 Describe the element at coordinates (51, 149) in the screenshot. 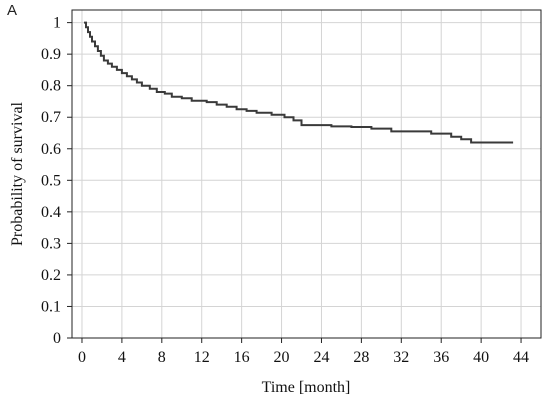

I see `y-tick-label: 0.6` at that location.